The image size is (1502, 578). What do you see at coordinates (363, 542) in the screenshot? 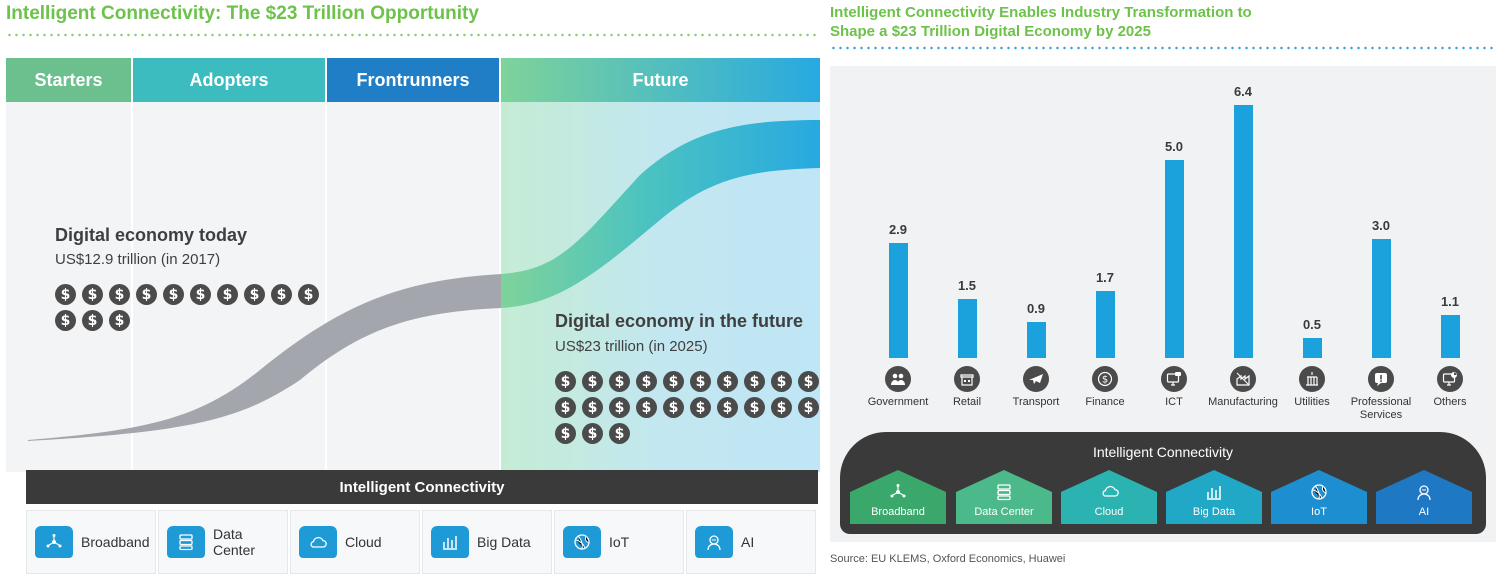
I see `tile-label: Cloud` at bounding box center [363, 542].